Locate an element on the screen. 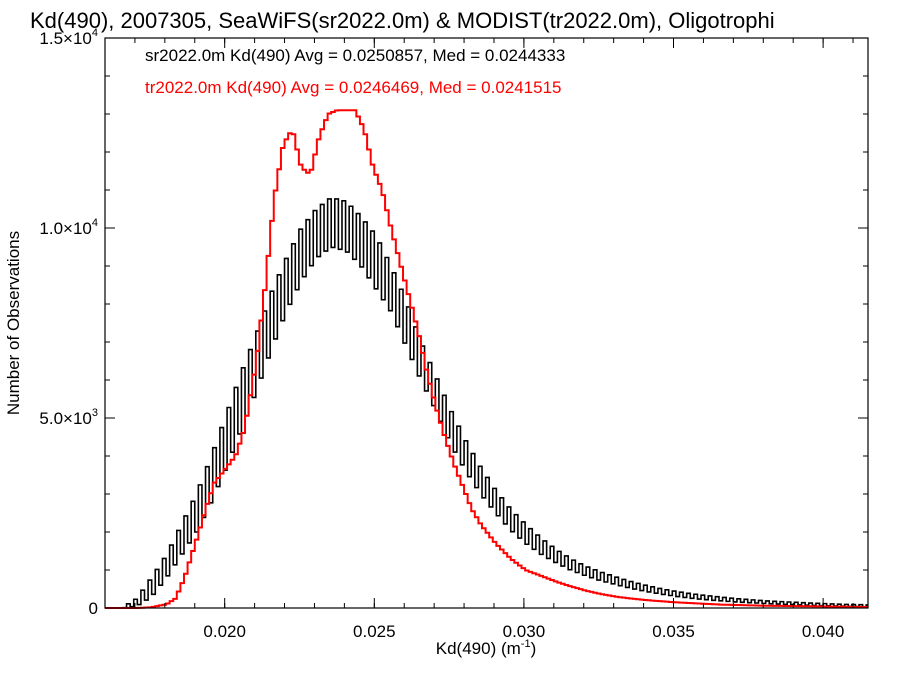  y-tick-label: 0 is located at coordinates (93, 608).